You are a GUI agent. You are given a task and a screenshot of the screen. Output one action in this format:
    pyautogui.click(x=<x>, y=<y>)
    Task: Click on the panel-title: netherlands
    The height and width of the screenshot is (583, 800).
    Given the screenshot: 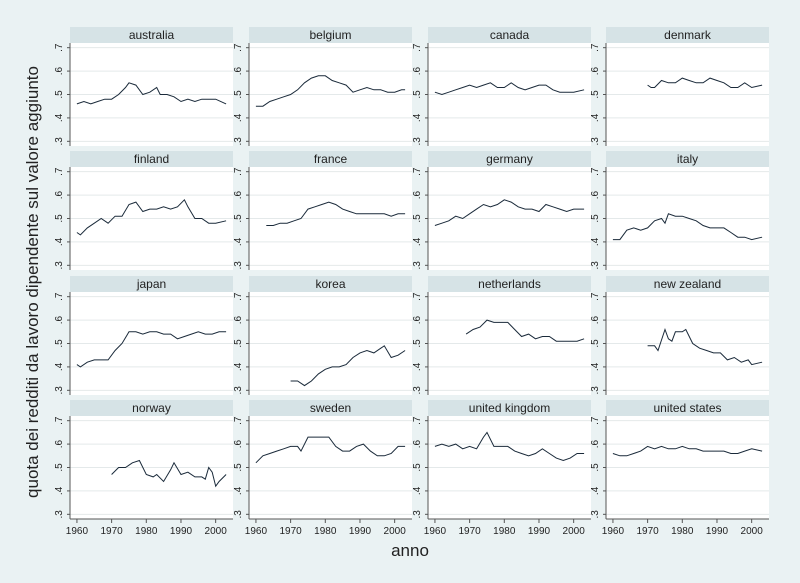 What is the action you would take?
    pyautogui.click(x=509, y=284)
    